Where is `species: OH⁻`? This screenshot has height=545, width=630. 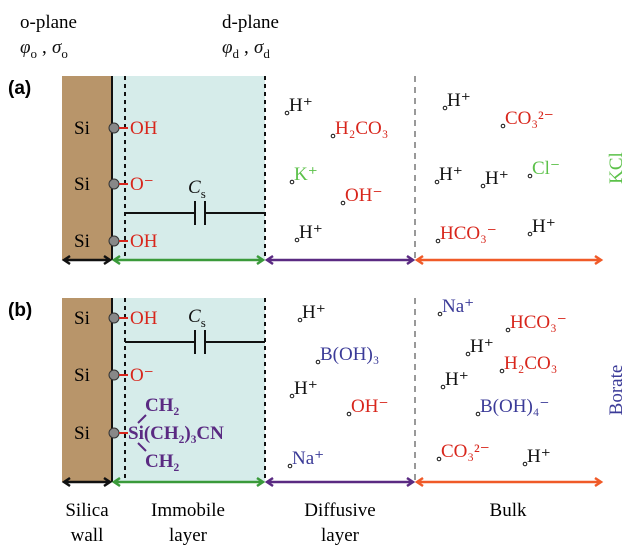
species: OH⁻ is located at coordinates (363, 195).